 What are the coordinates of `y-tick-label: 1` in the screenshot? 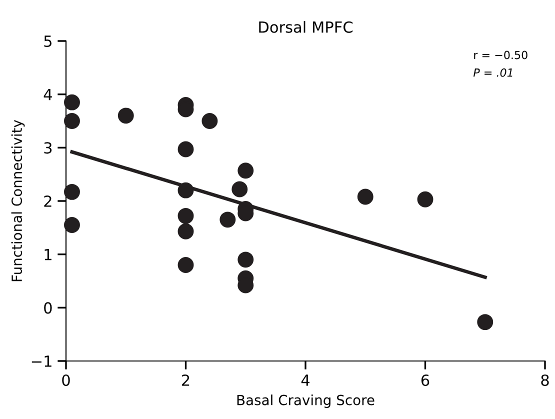 It's located at (48, 254).